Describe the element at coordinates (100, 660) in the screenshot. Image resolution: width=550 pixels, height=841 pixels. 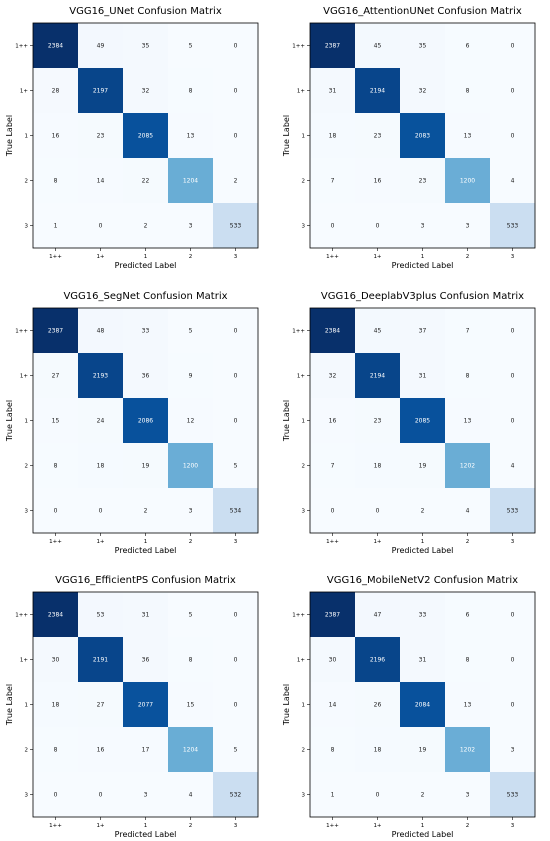
I see `cell-value-label: 2191` at that location.